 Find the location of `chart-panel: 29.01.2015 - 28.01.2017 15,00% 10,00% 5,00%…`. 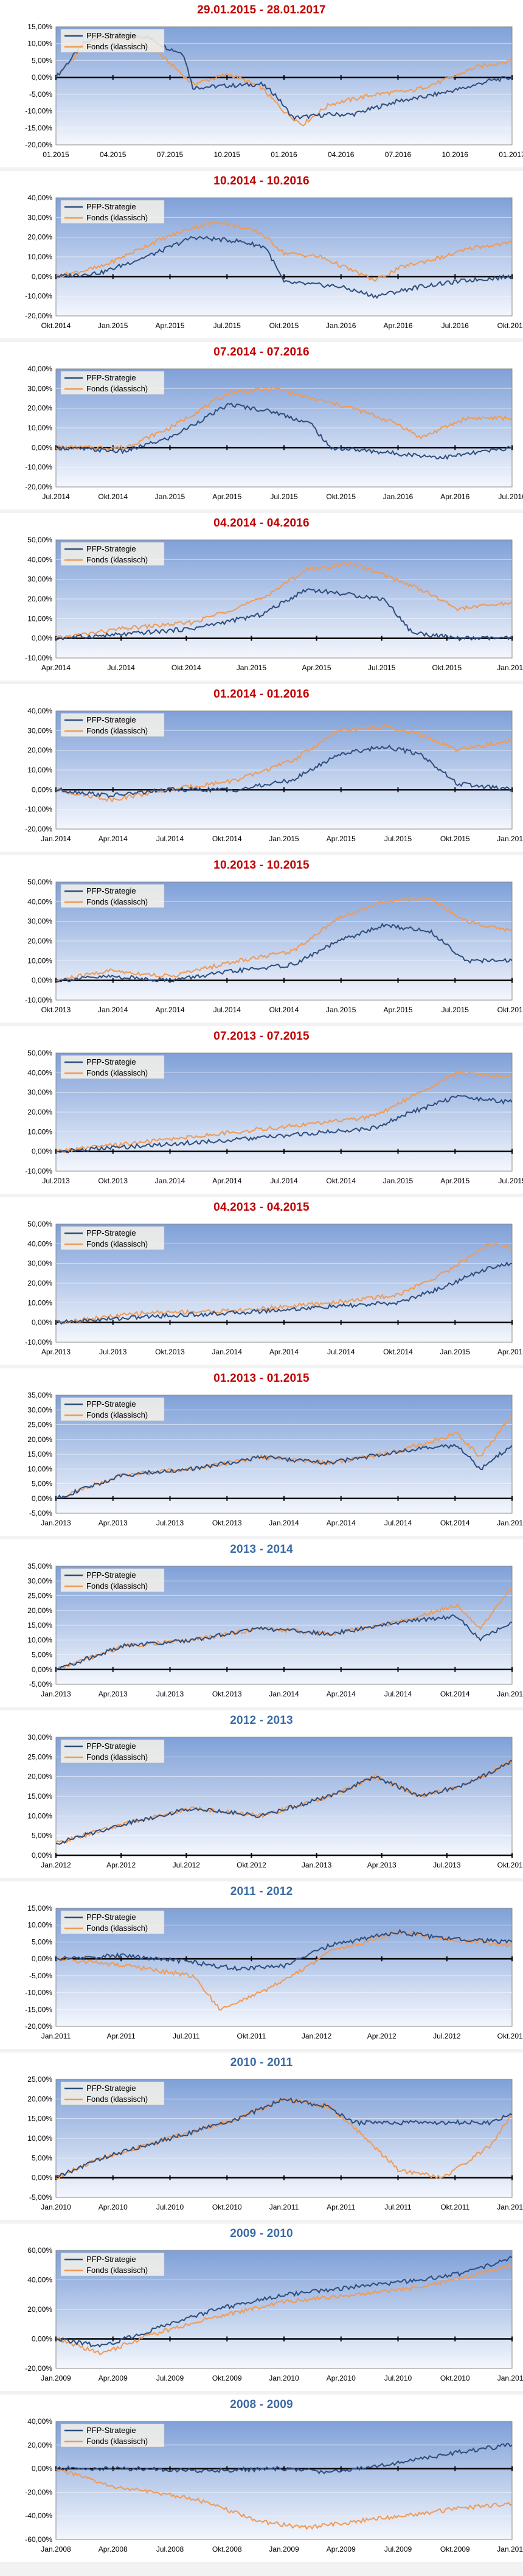

chart-panel: 29.01.2015 - 28.01.2017 15,00% 10,00% 5,00%… is located at coordinates (261, 83).